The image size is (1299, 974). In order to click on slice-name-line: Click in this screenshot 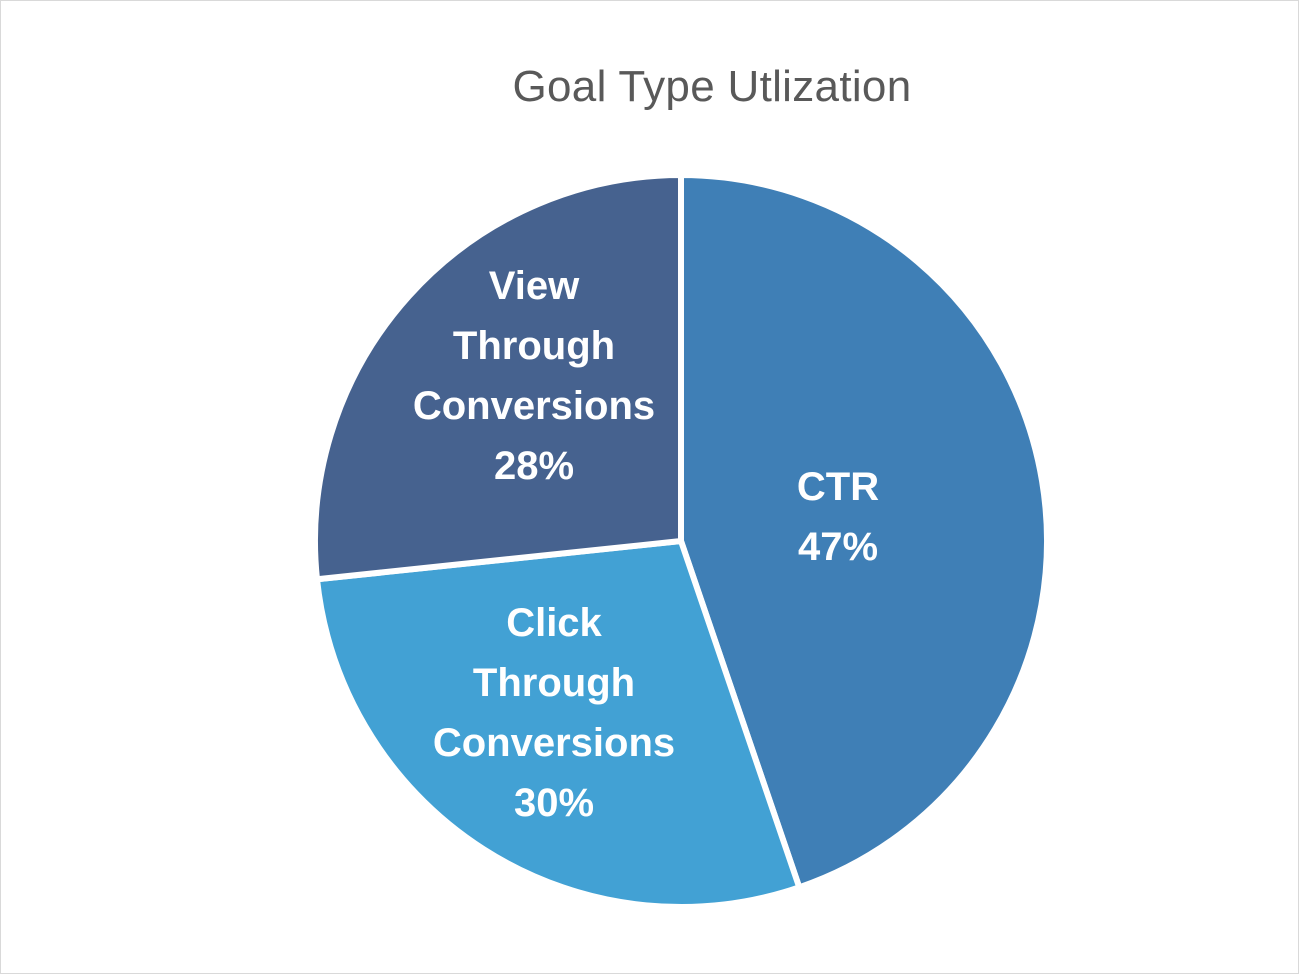, I will do `click(554, 623)`.